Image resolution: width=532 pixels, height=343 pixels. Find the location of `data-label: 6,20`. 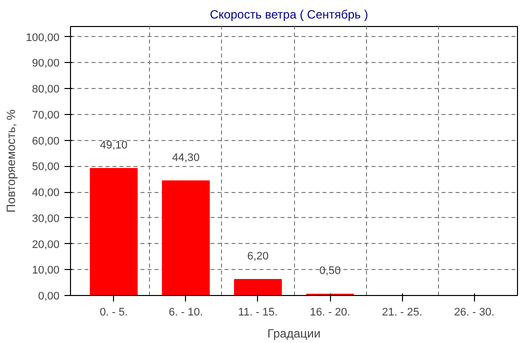

data-label: 6,20 is located at coordinates (258, 256).